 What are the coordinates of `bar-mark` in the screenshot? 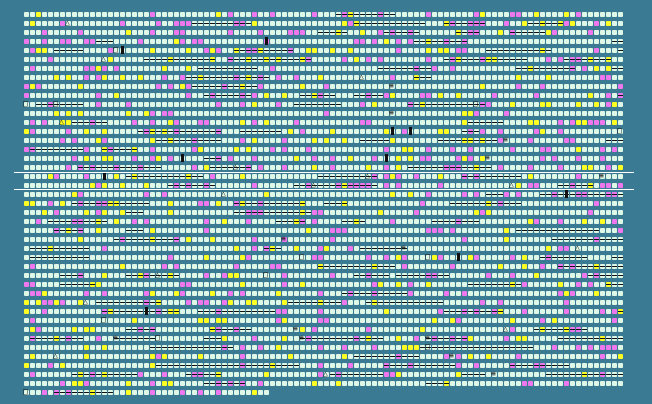 It's located at (392, 131).